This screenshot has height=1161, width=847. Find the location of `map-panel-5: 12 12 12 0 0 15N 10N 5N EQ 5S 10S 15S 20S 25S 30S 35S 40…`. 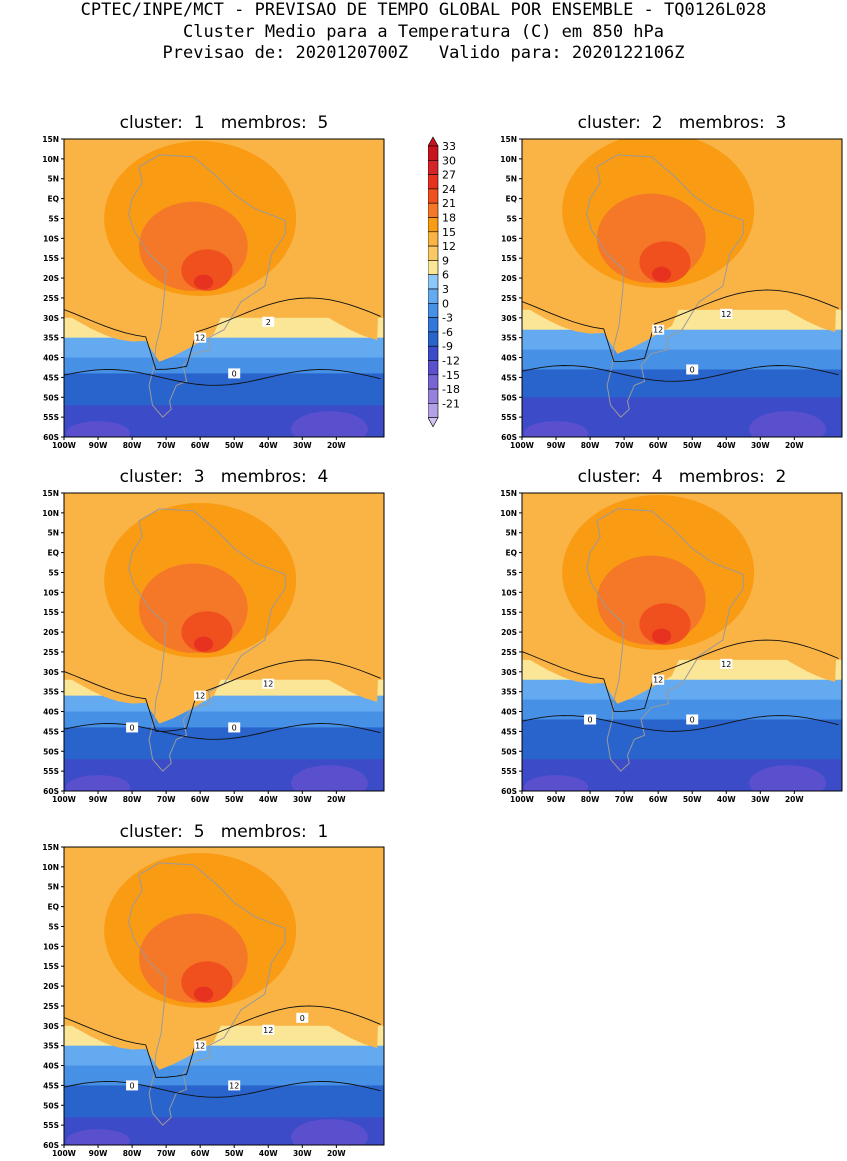

map-panel-5: 12 12 12 0 0 15N 10N 5N EQ 5S 10S 15S 20S 25S 30S 35S 40… is located at coordinates (205, 1002).